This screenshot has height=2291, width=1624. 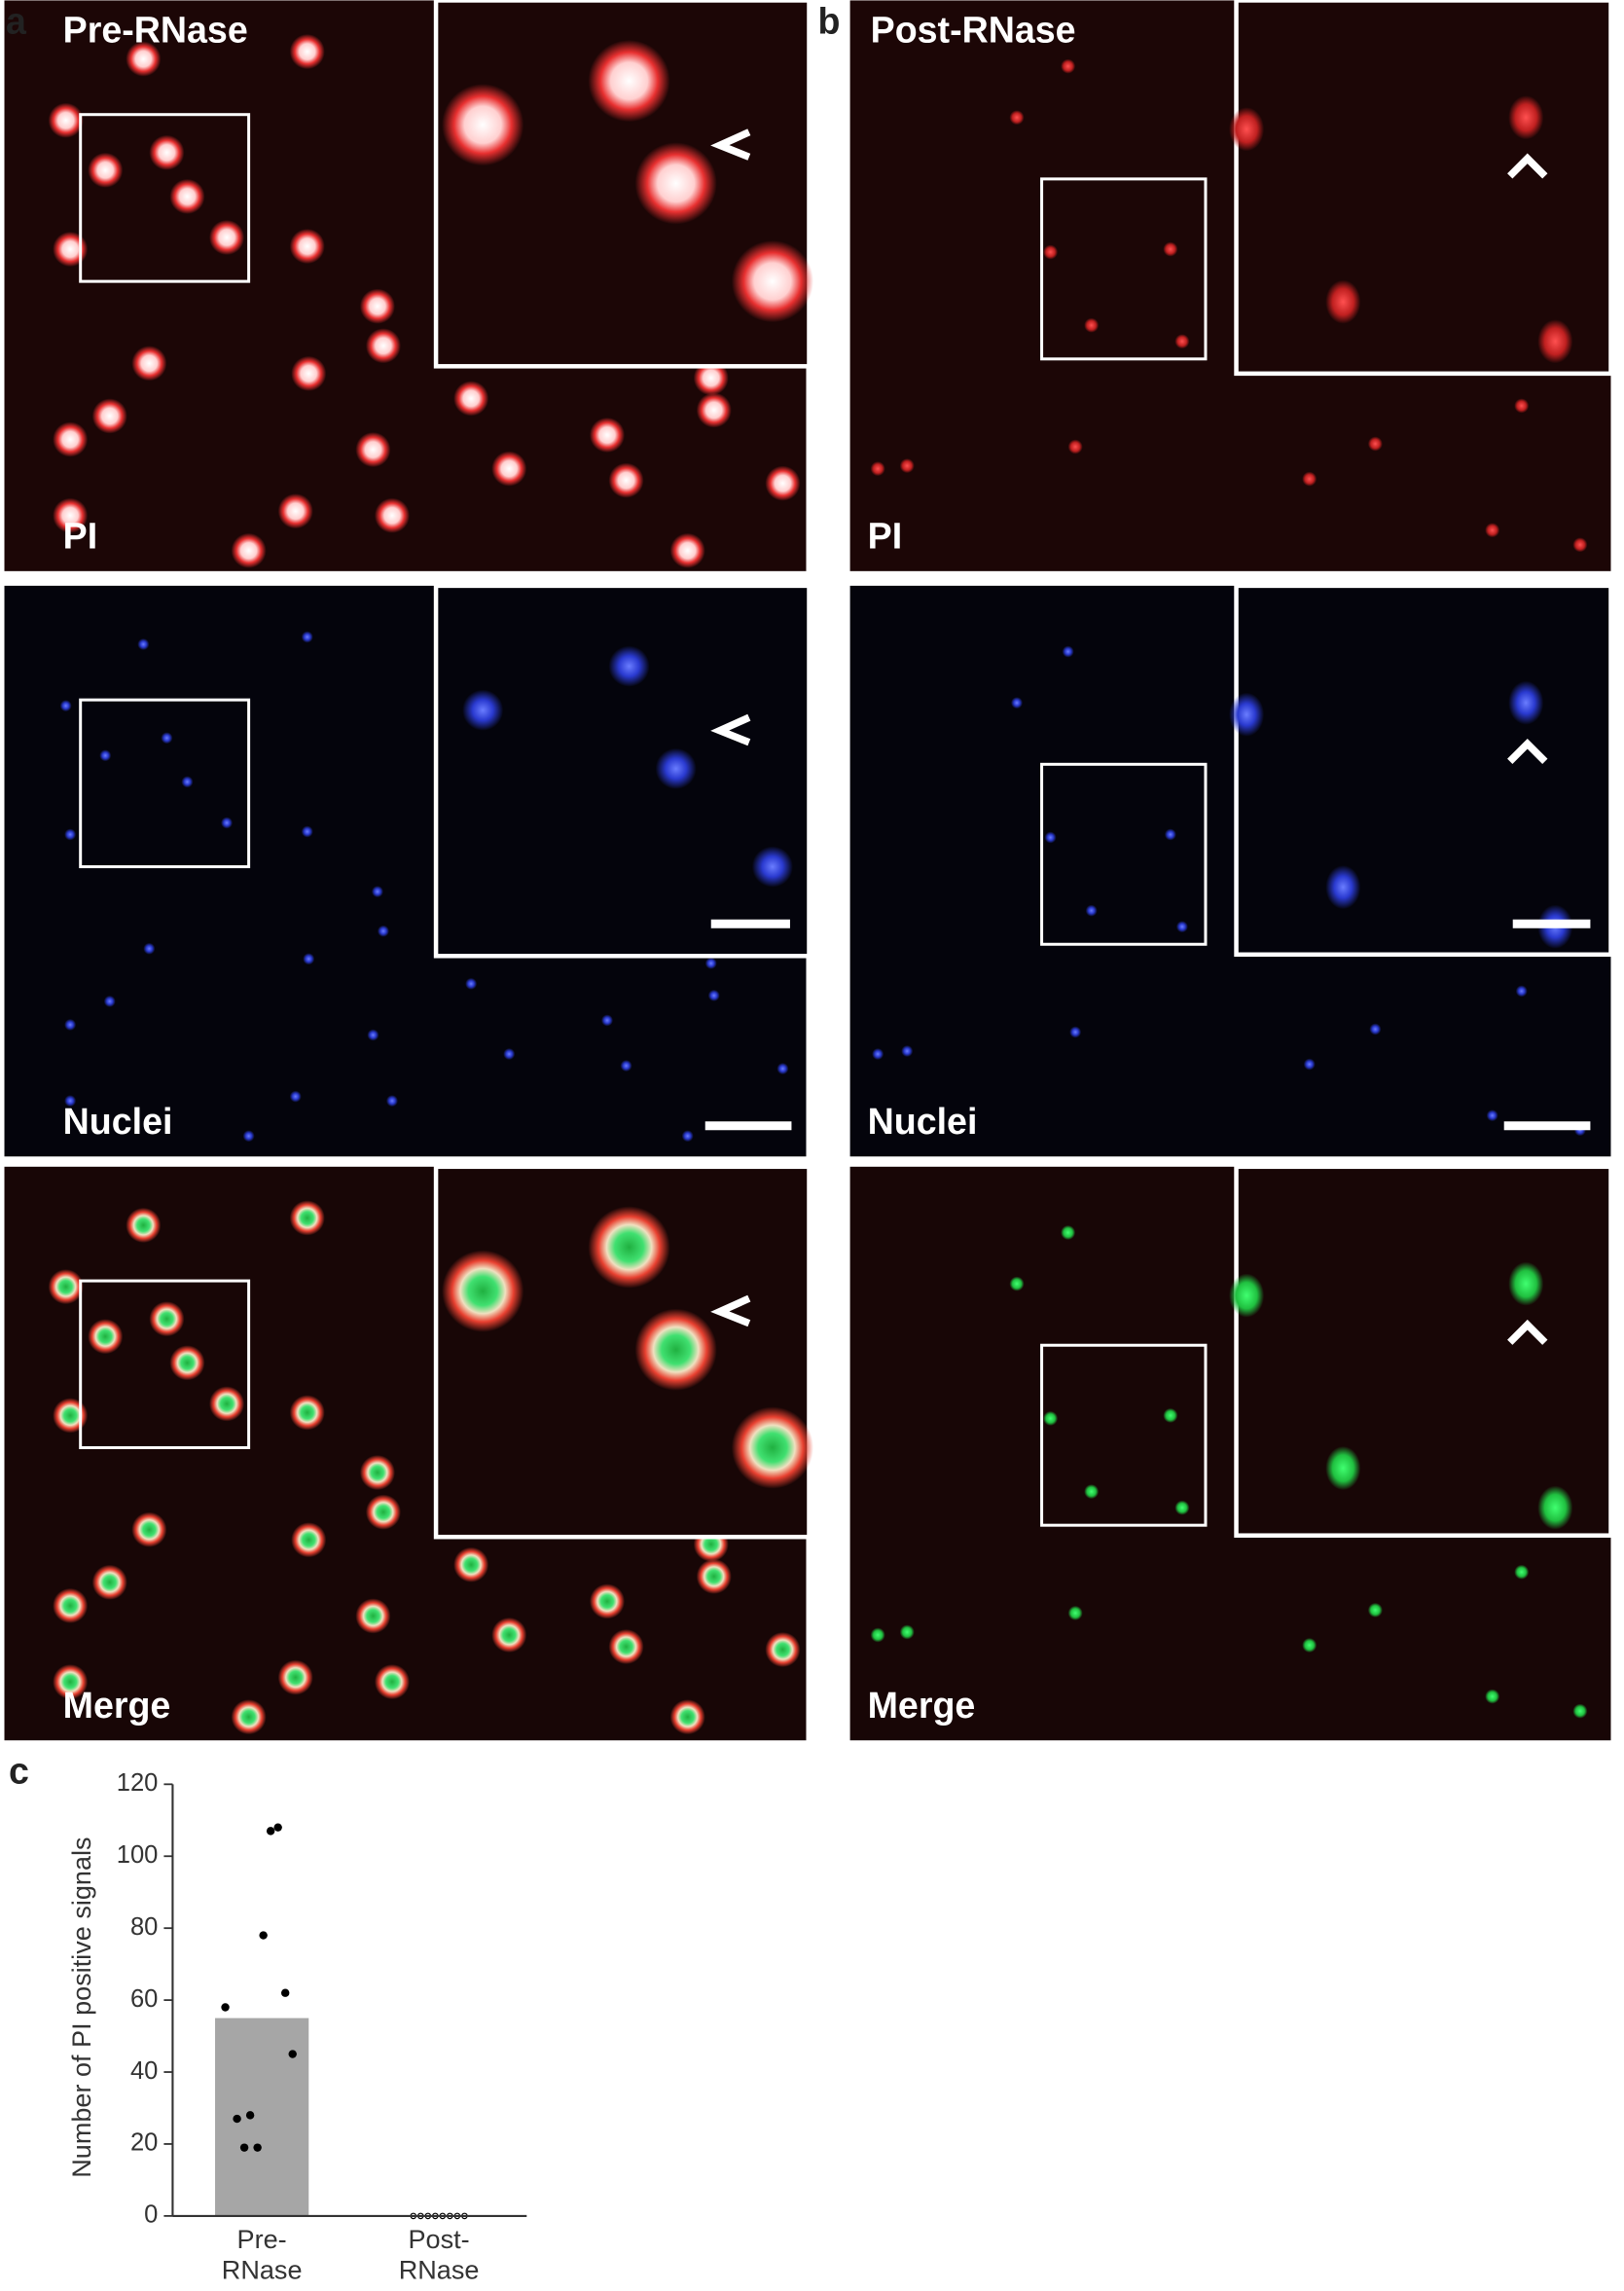 What do you see at coordinates (144, 1927) in the screenshot?
I see `y-tick-label: 80` at bounding box center [144, 1927].